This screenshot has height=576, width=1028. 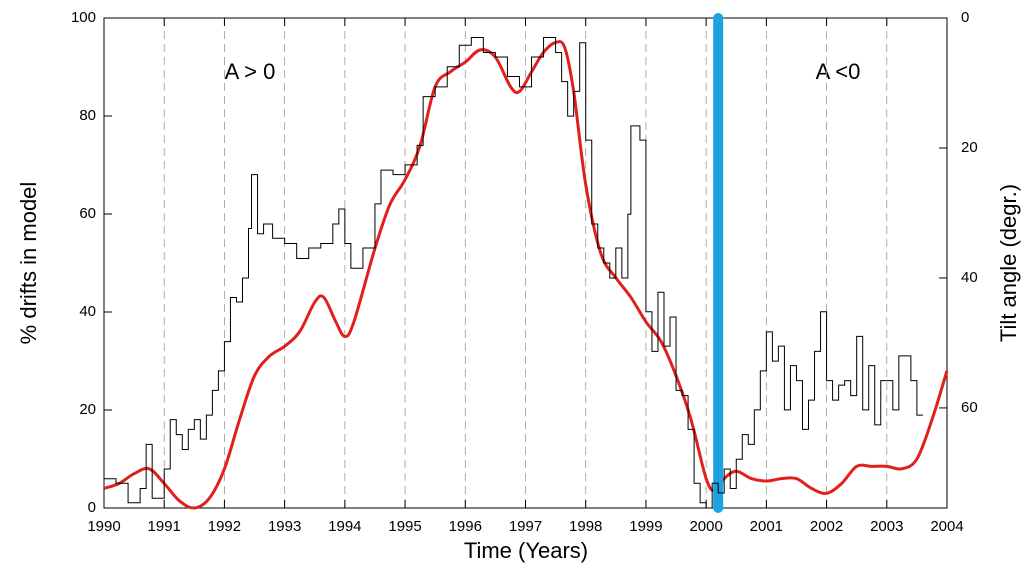 What do you see at coordinates (969, 277) in the screenshot?
I see `y2-tick-label: 40` at bounding box center [969, 277].